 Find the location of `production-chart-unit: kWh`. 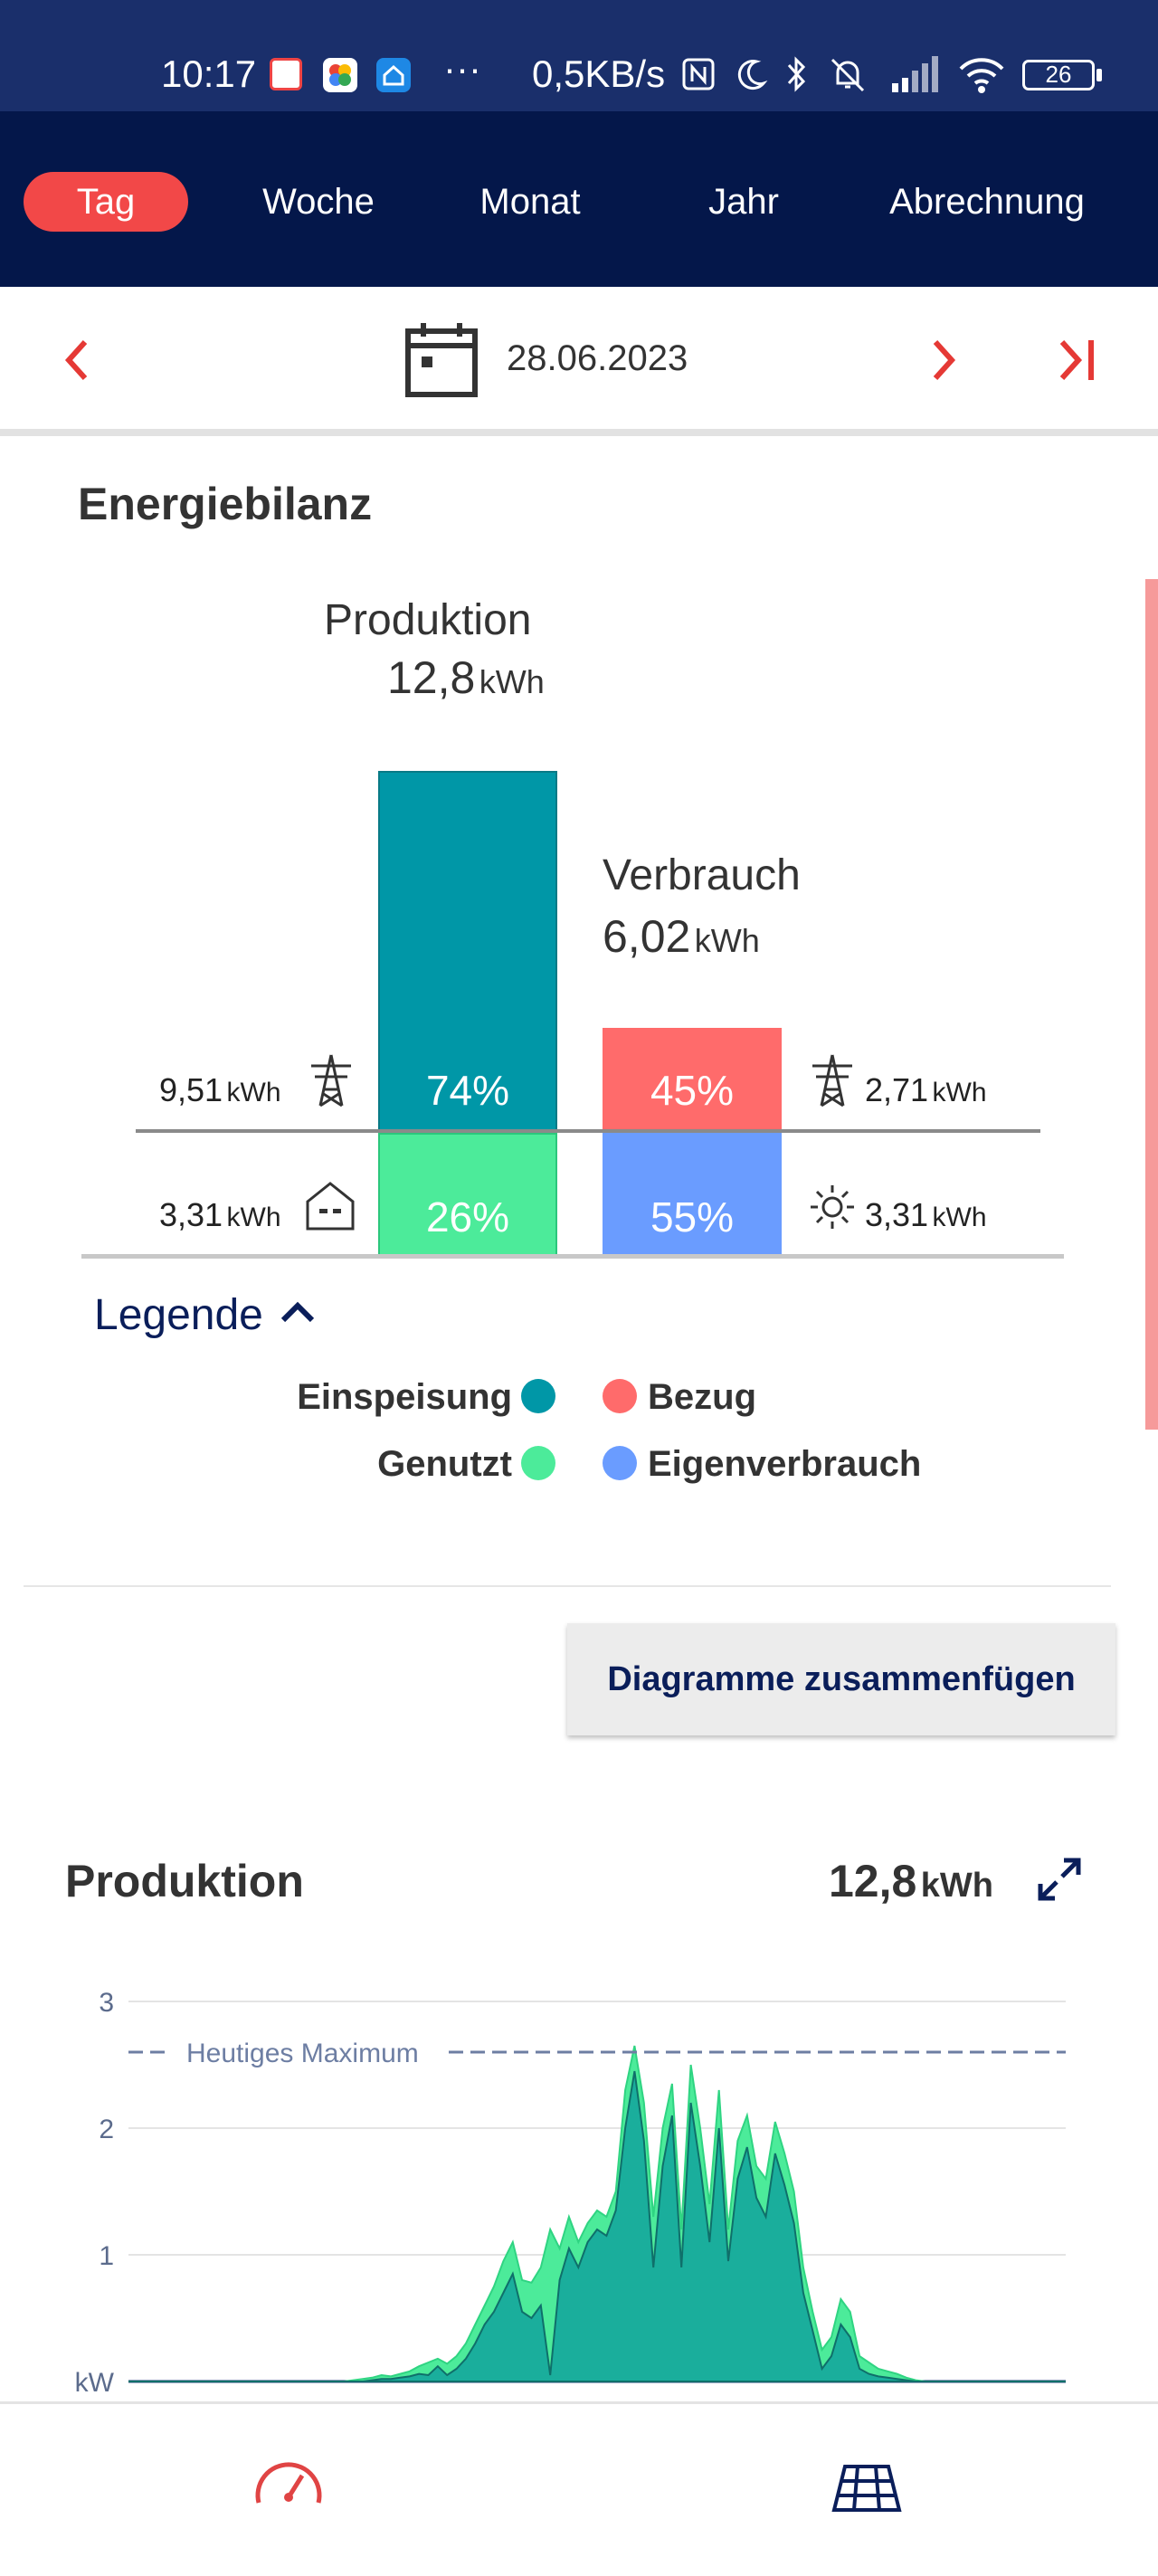

production-chart-unit: kWh is located at coordinates (956, 1886).